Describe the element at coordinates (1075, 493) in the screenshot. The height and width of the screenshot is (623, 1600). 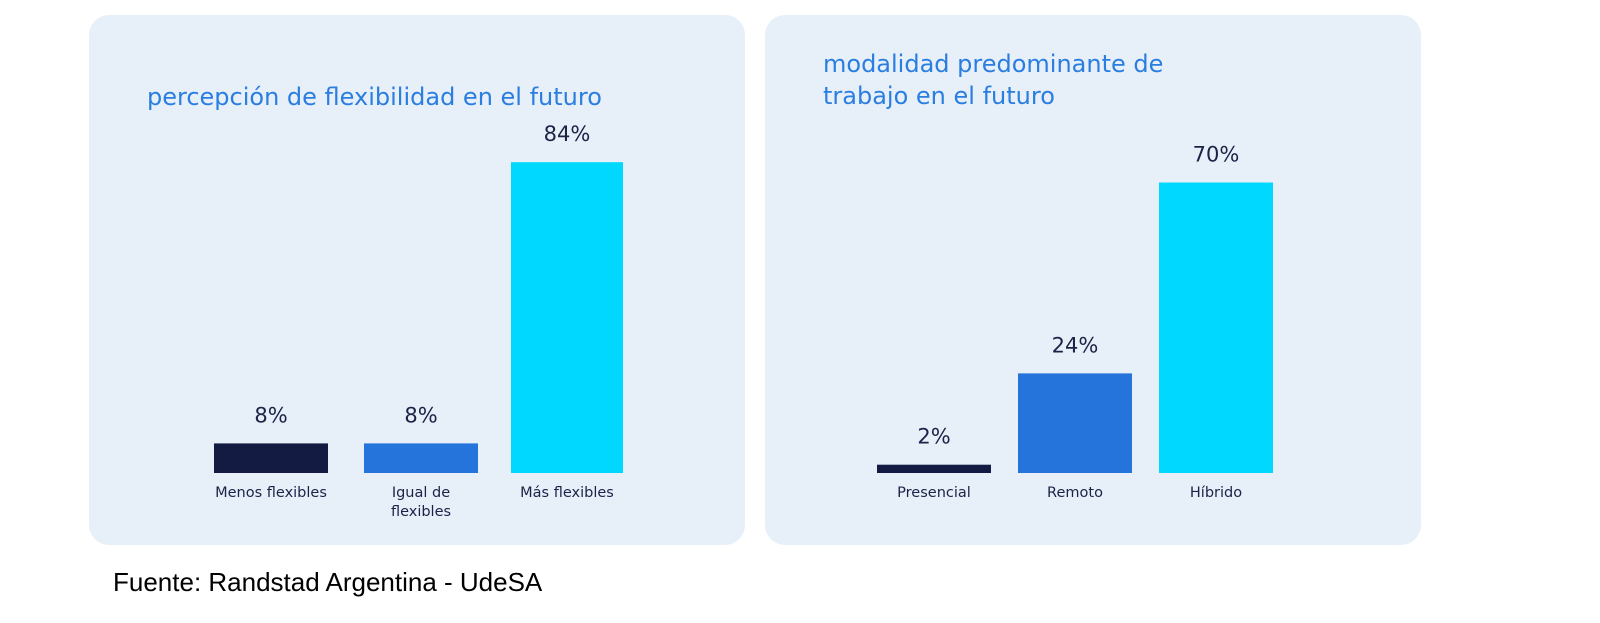
I see `category-label: Remoto` at that location.